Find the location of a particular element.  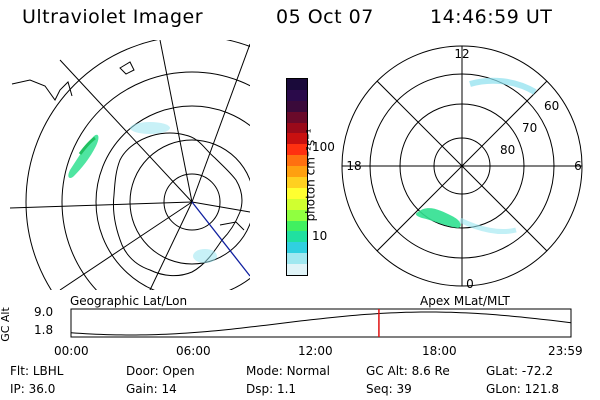

status-mode: Mode: Normal is located at coordinates (288, 371).